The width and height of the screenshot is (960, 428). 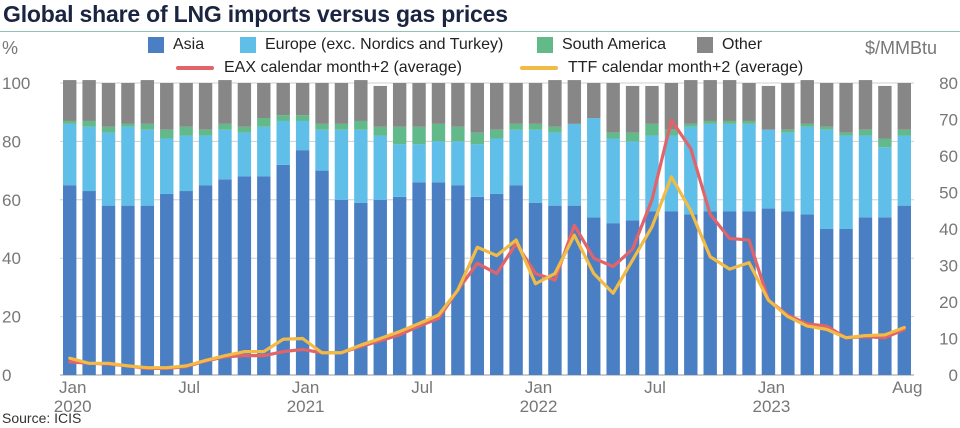 I want to click on y-tick-label: 0, so click(x=6, y=375).